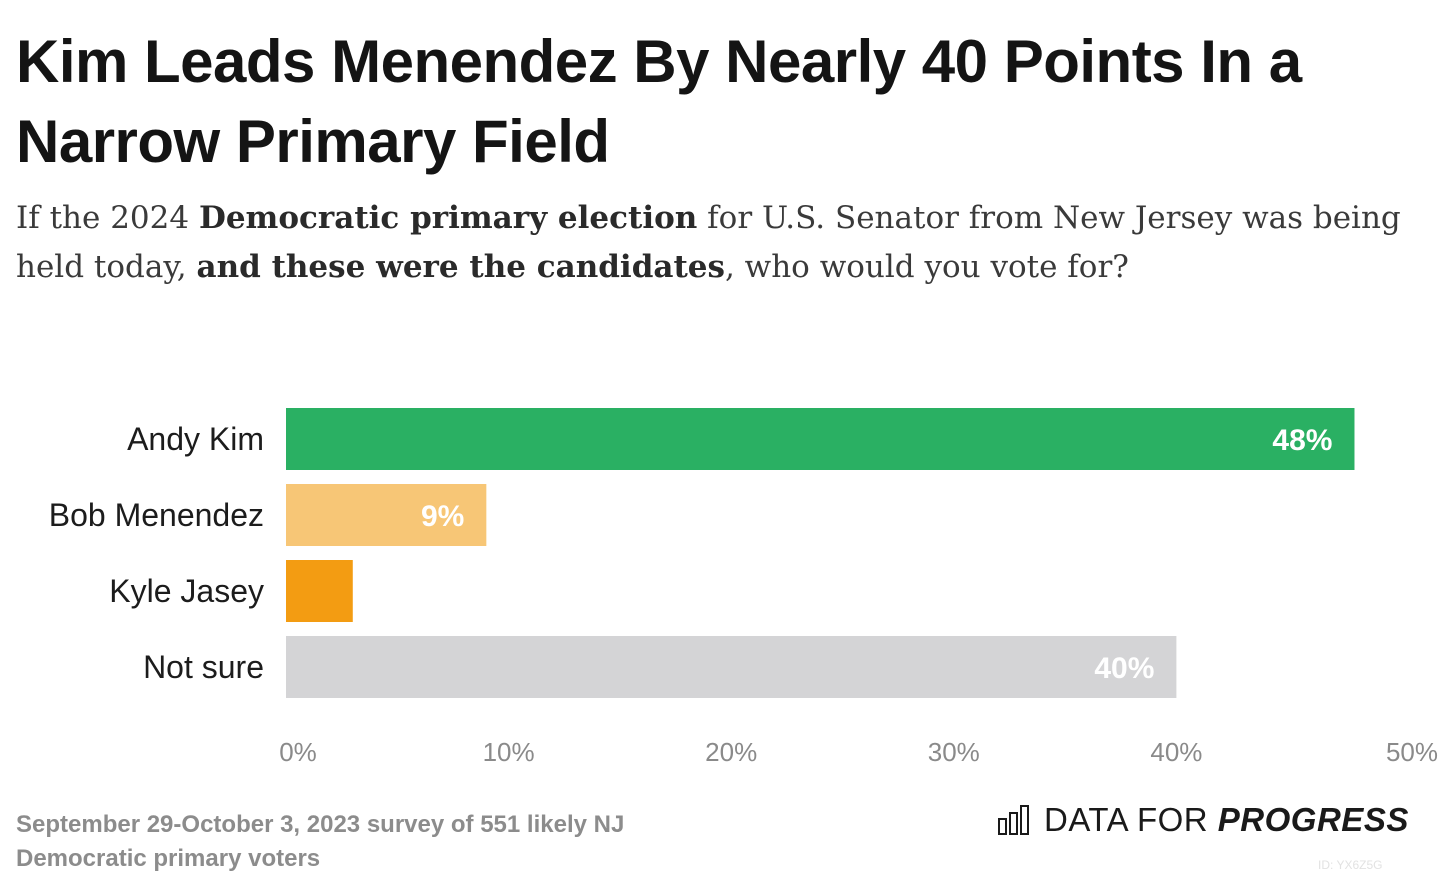  Describe the element at coordinates (820, 439) in the screenshot. I see `bar-andy-kim` at that location.